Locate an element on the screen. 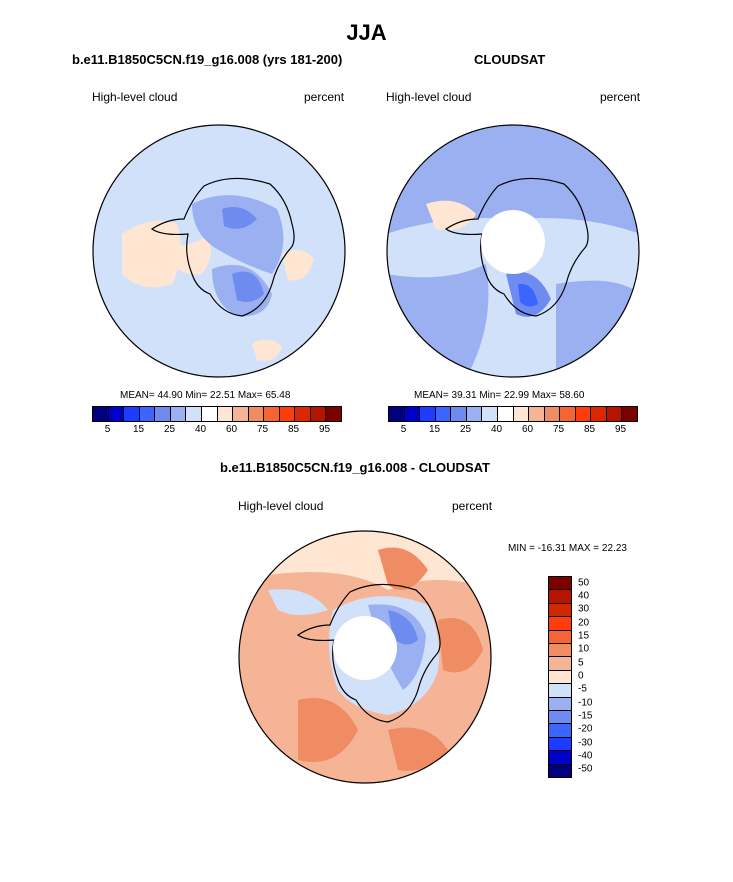  diff-polar-map is located at coordinates (365, 657).